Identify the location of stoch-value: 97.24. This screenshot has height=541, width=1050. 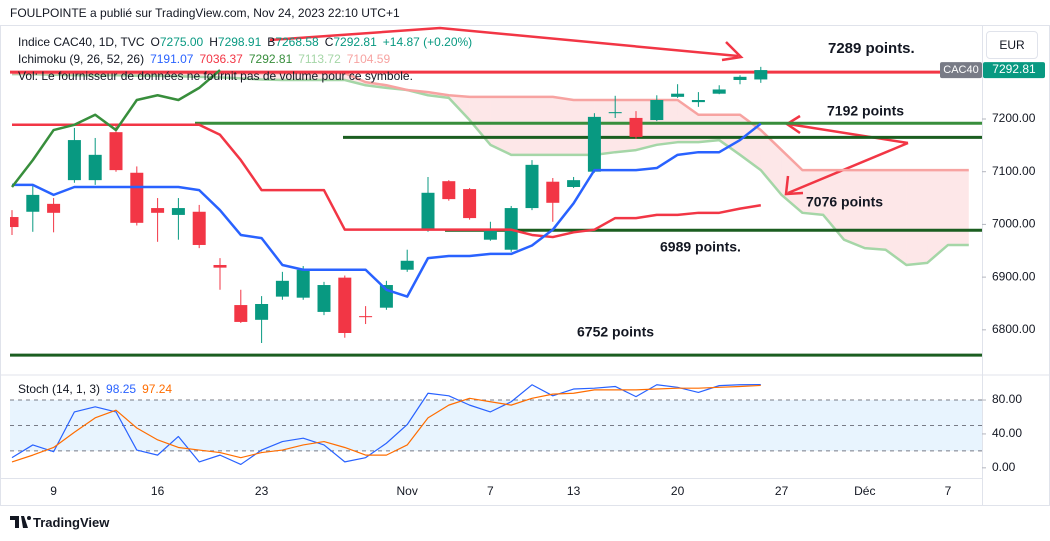
(157, 389).